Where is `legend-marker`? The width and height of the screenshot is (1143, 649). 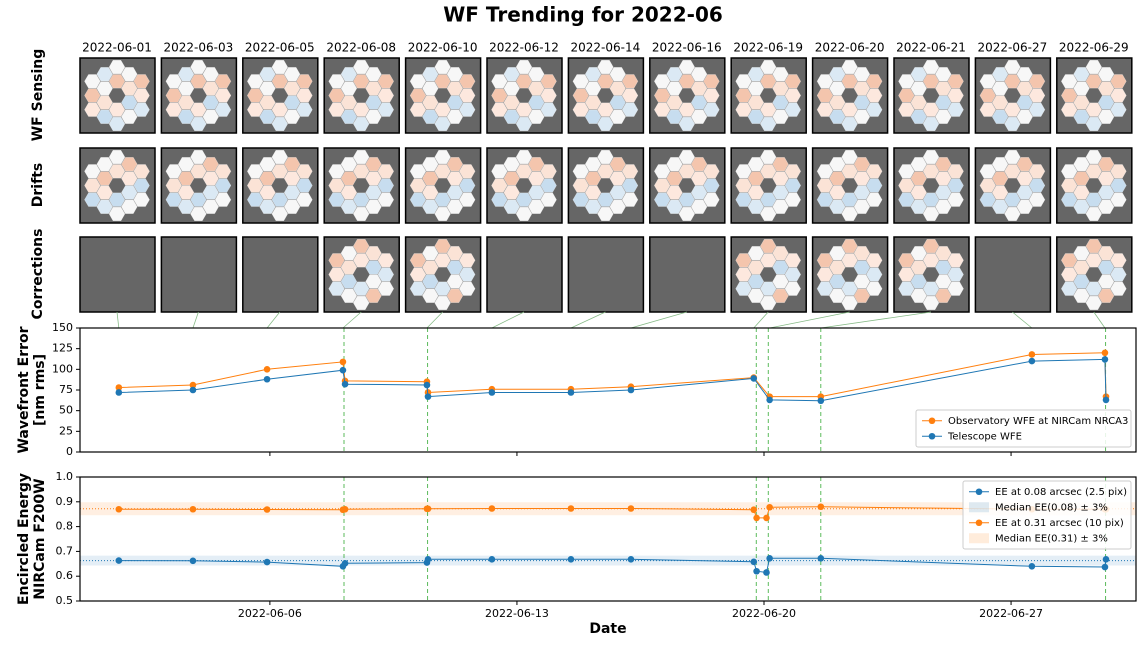
legend-marker is located at coordinates (932, 436).